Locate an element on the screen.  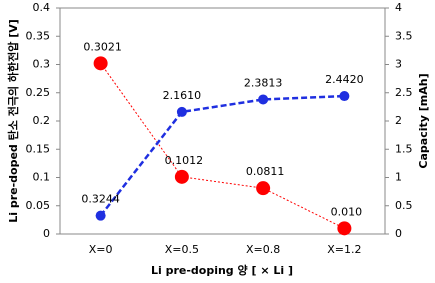
data-label: 0.1012 is located at coordinates (184, 160).